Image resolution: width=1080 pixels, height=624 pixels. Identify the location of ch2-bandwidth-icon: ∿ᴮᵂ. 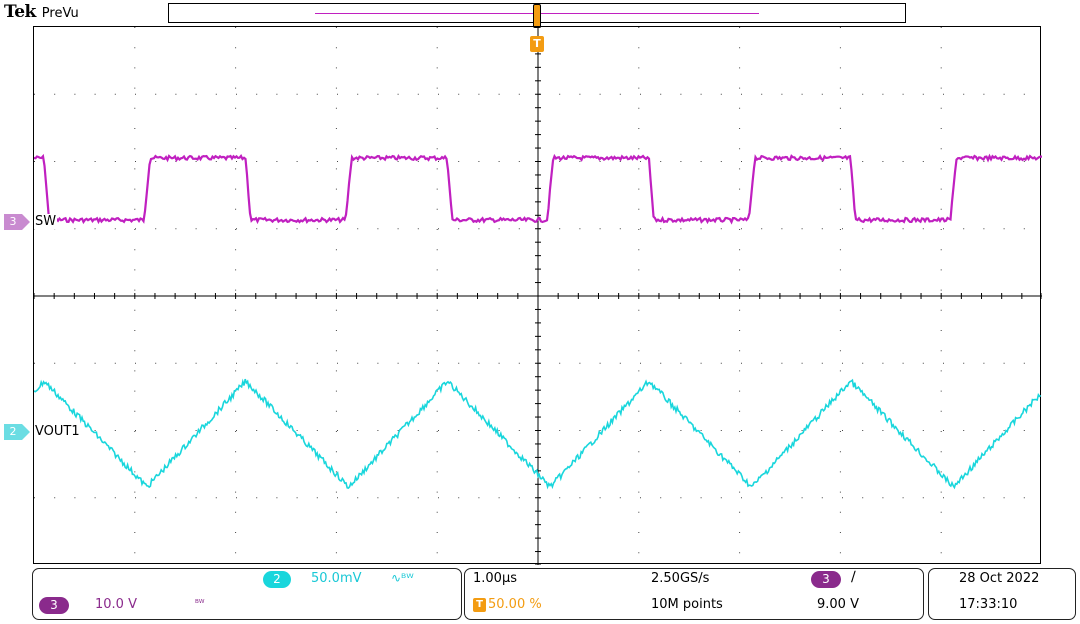
(402, 578).